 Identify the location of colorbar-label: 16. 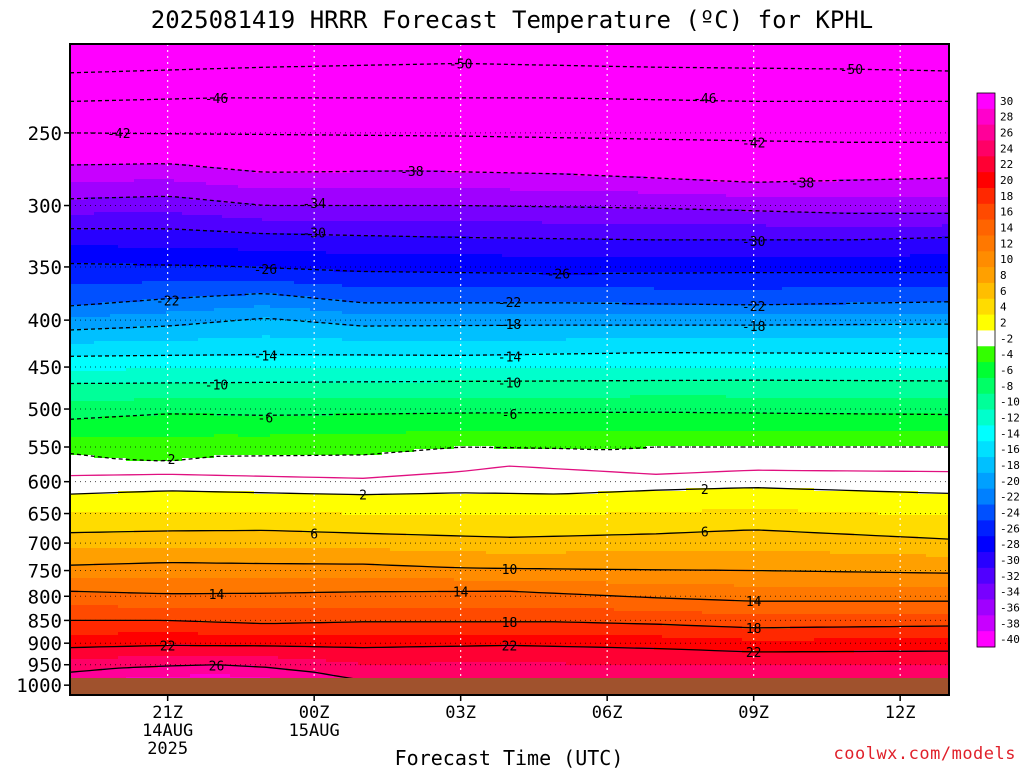
(1006, 212).